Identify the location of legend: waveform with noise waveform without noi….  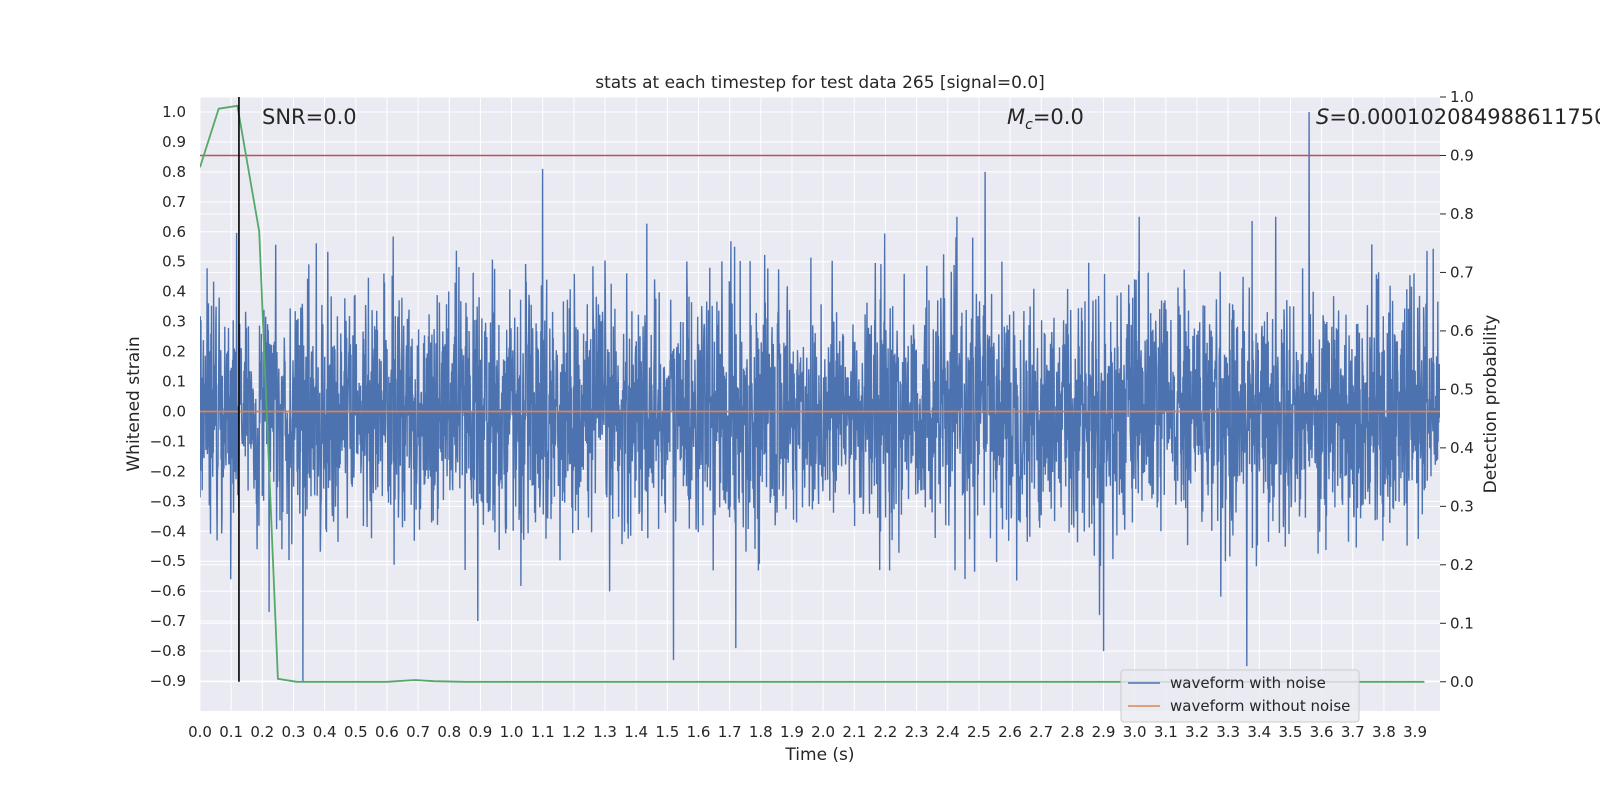
(1240, 696).